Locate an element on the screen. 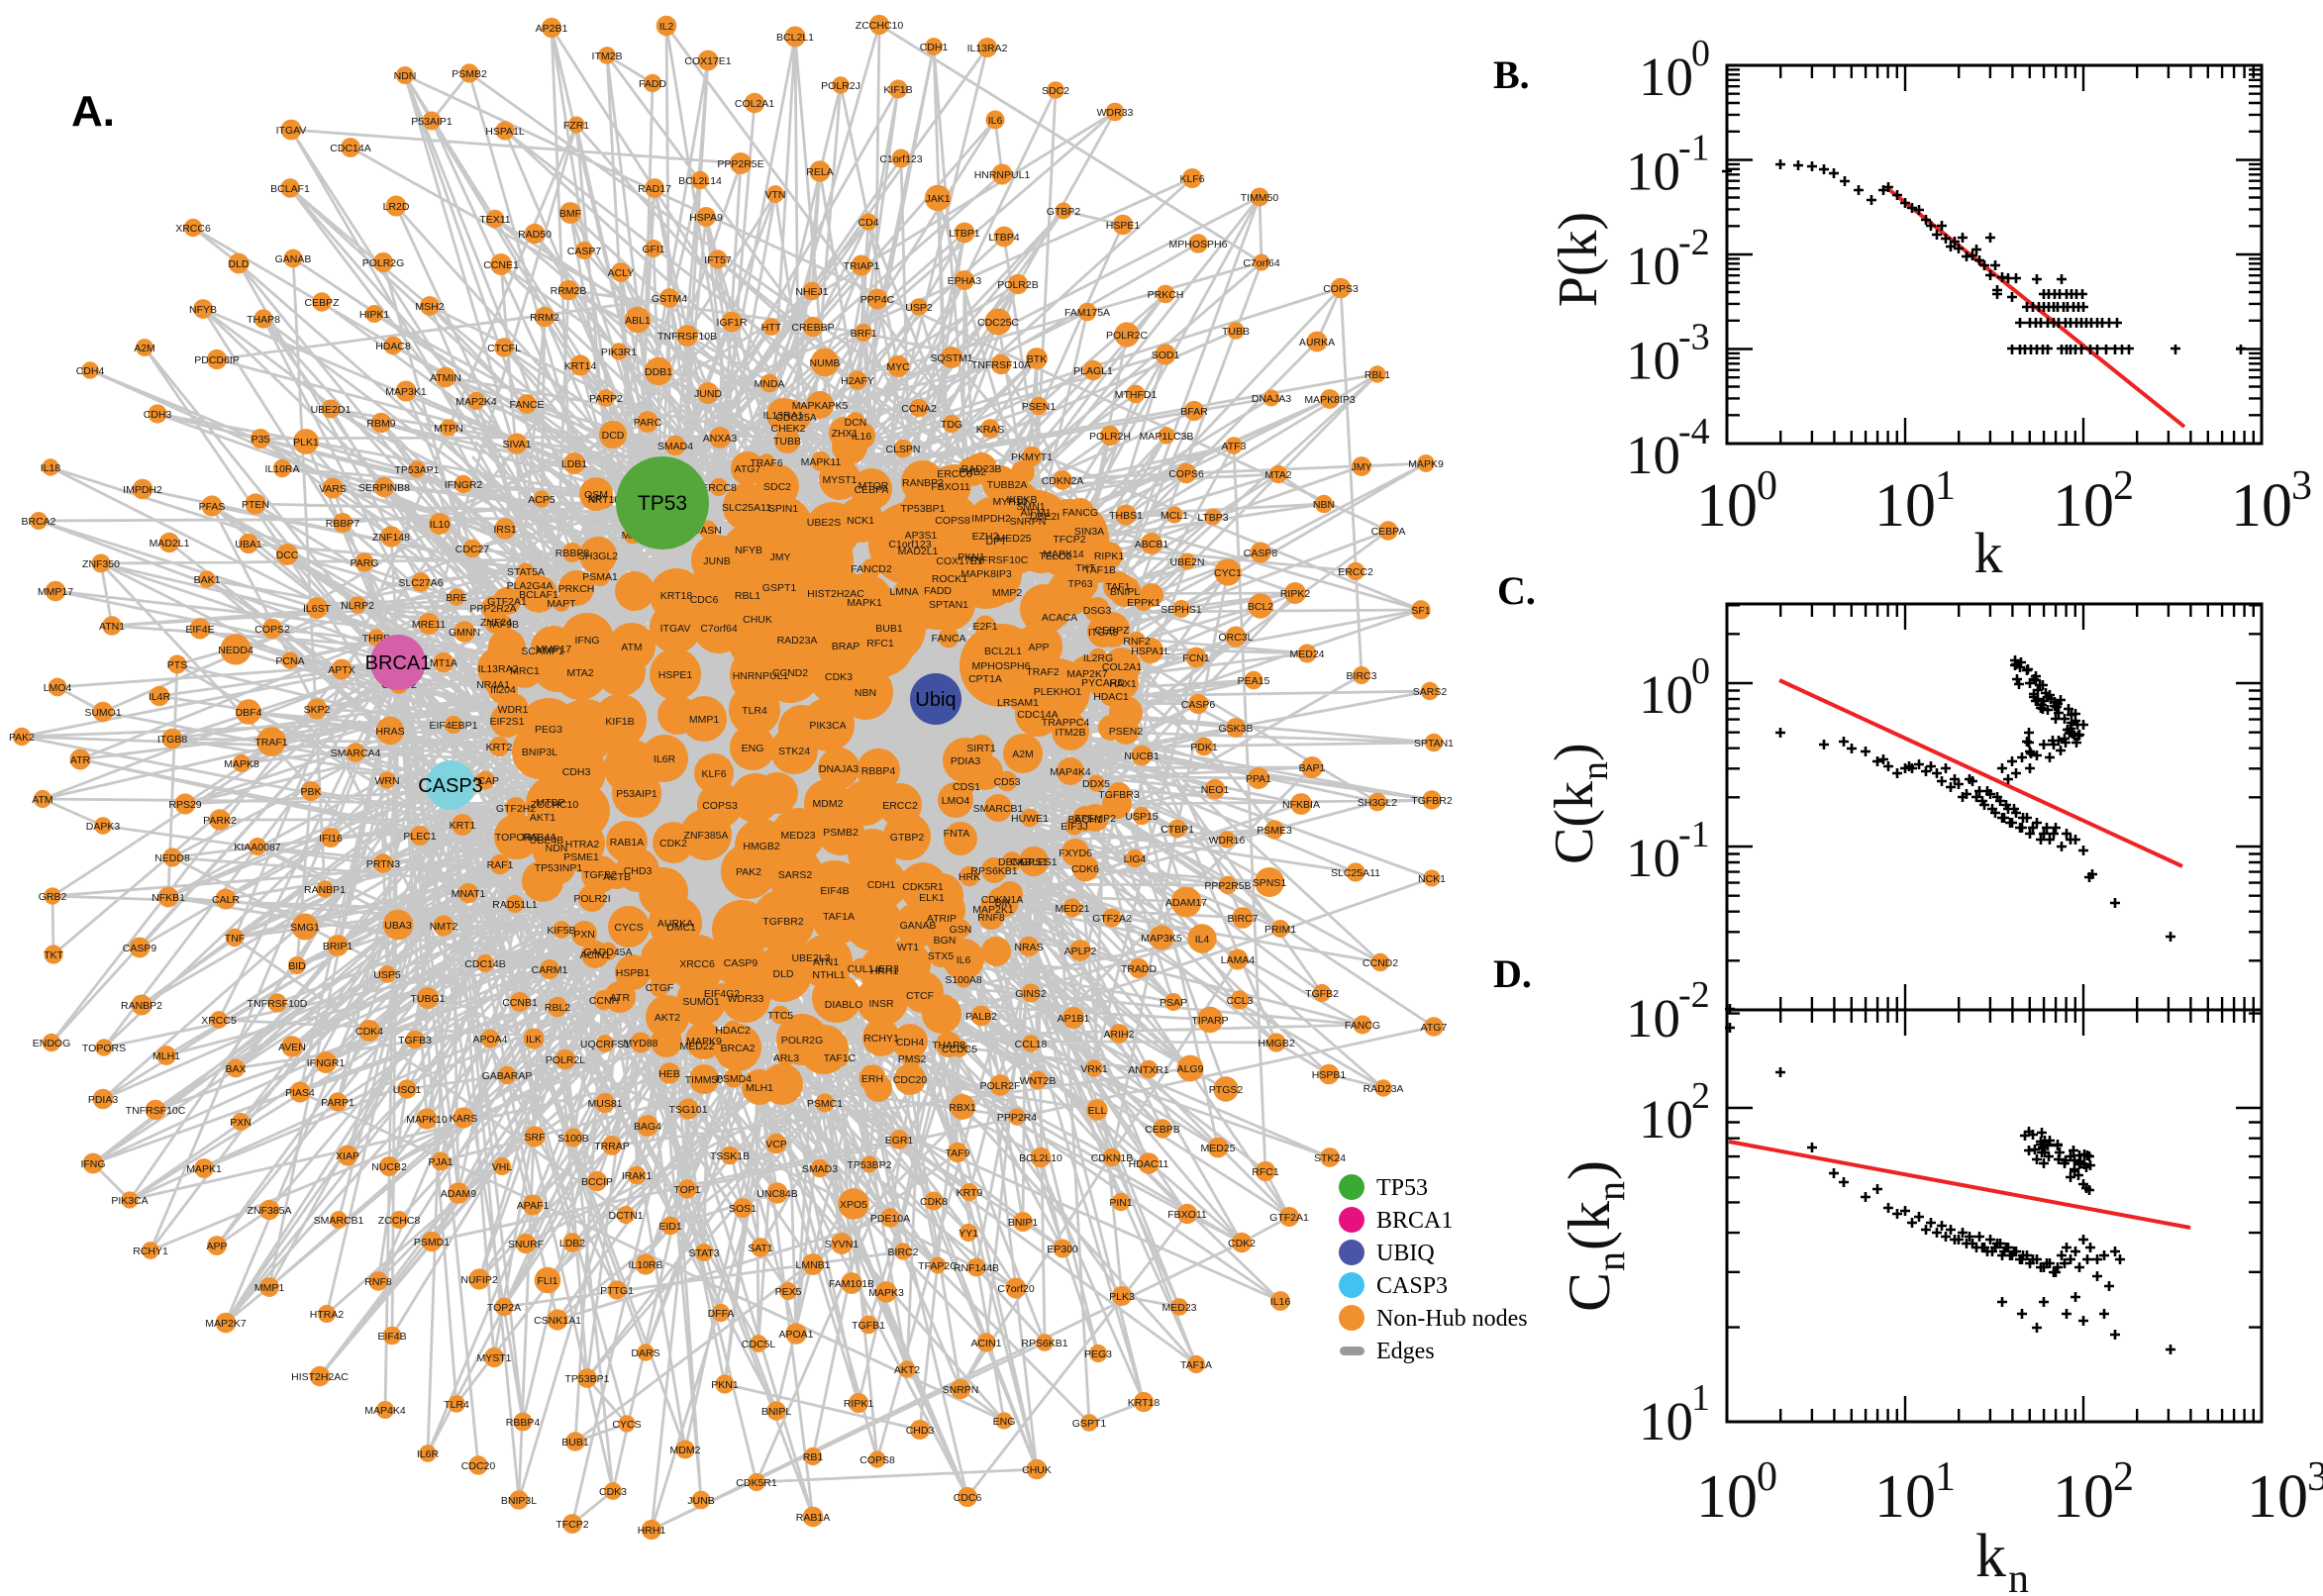 The height and width of the screenshot is (1596, 2323). svg-text: MCL1 is located at coordinates (1175, 516).